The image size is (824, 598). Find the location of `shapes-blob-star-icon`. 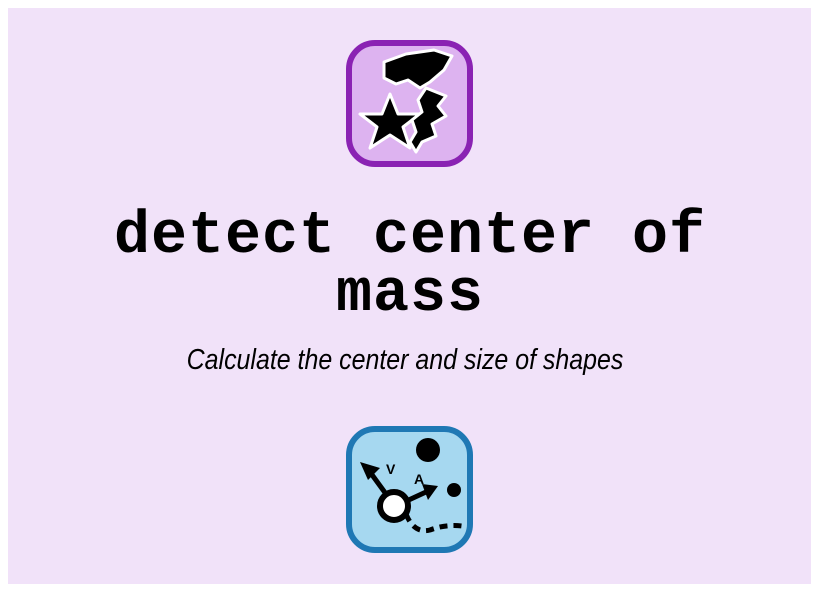

shapes-blob-star-icon is located at coordinates (409, 103).